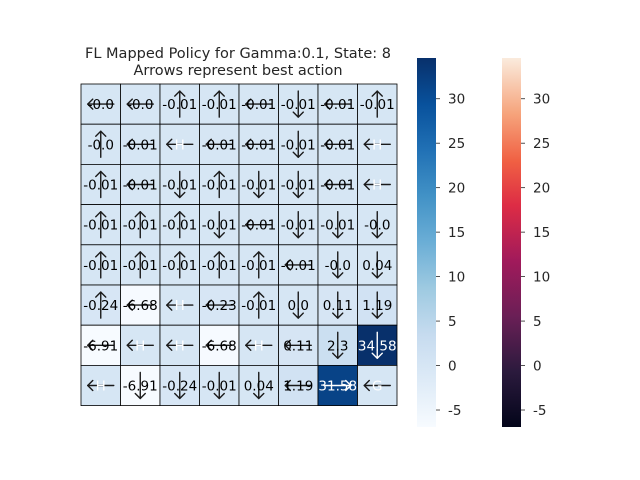 This screenshot has height=480, width=640. I want to click on colorbar-blues-tick-label: 10, so click(456, 278).